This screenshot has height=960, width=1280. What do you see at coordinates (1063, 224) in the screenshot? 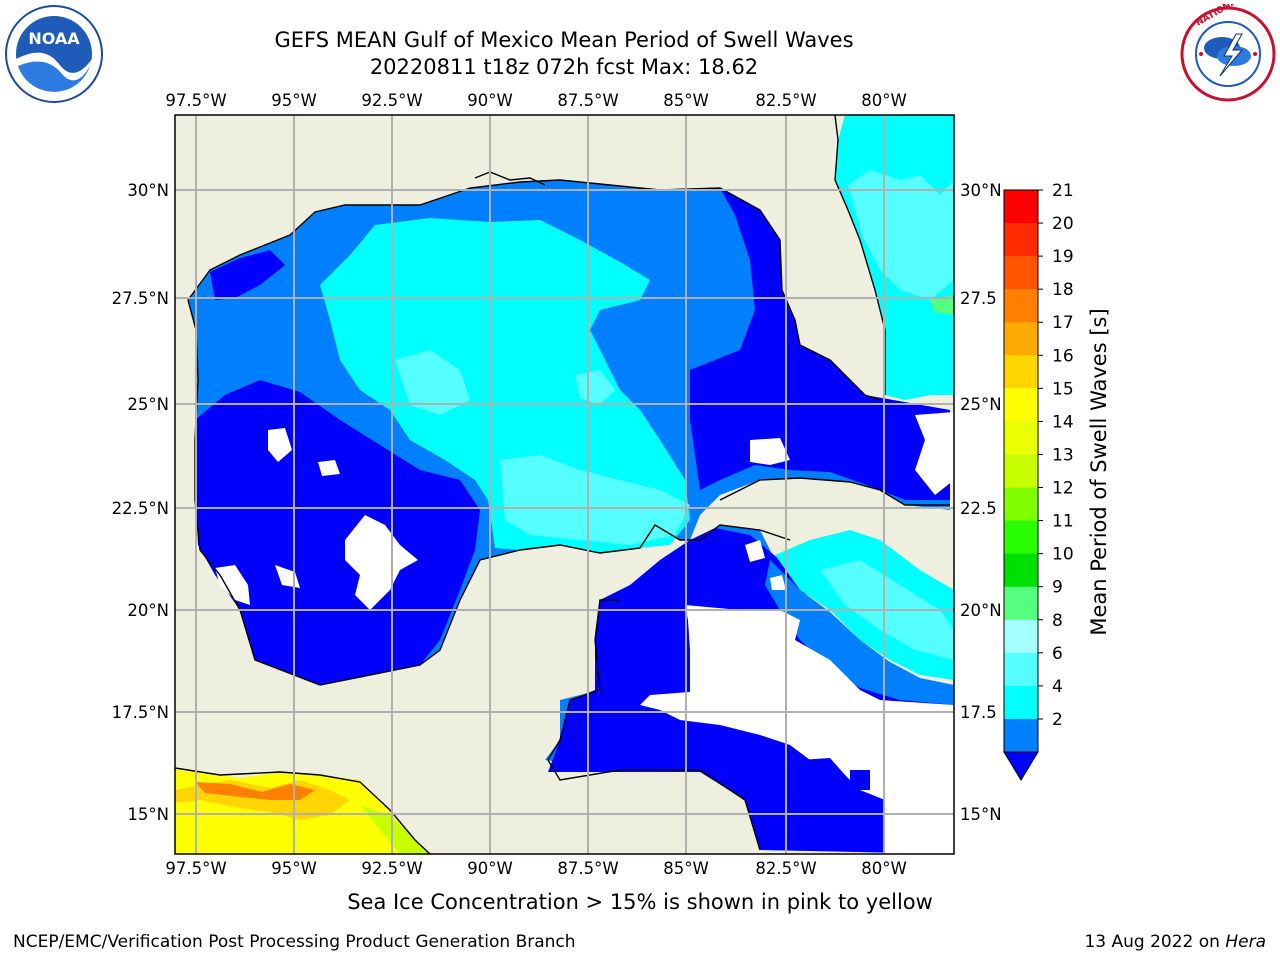
I see `colorbar-tick-label: 20` at bounding box center [1063, 224].